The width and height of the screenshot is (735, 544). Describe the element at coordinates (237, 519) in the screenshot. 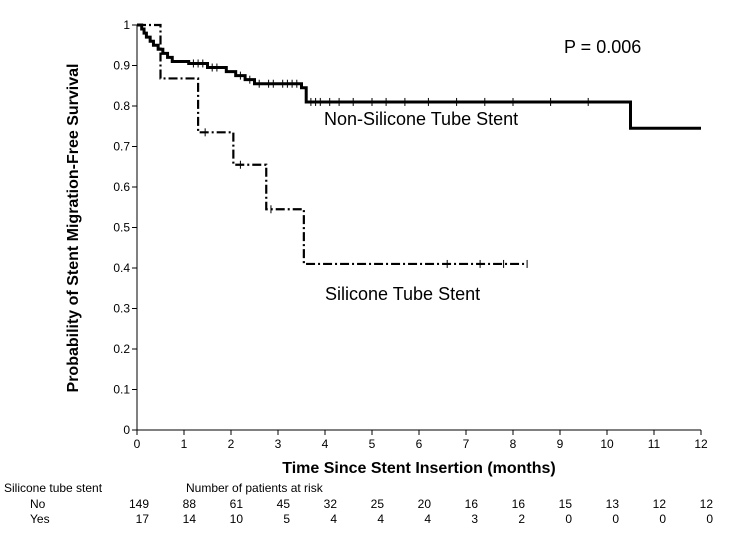

I see `risk-count-cell: 10` at that location.